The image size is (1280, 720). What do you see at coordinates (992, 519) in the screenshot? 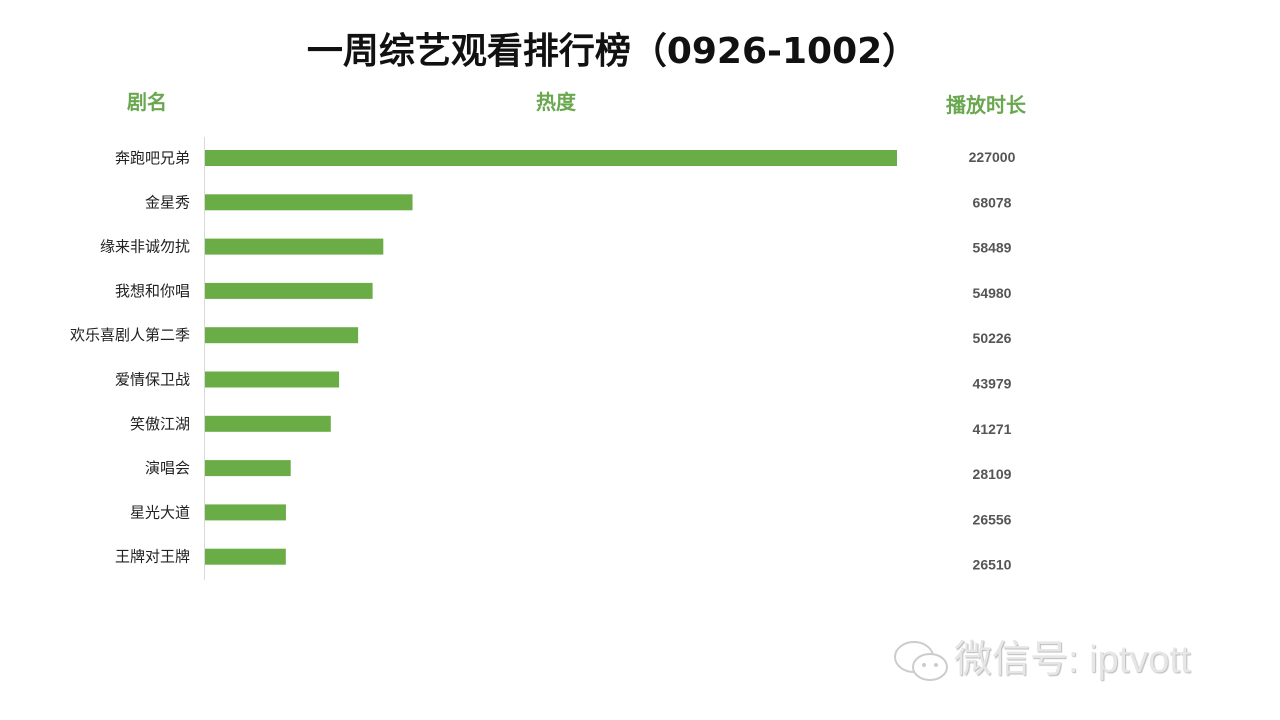
I see `value-label: 26556` at bounding box center [992, 519].